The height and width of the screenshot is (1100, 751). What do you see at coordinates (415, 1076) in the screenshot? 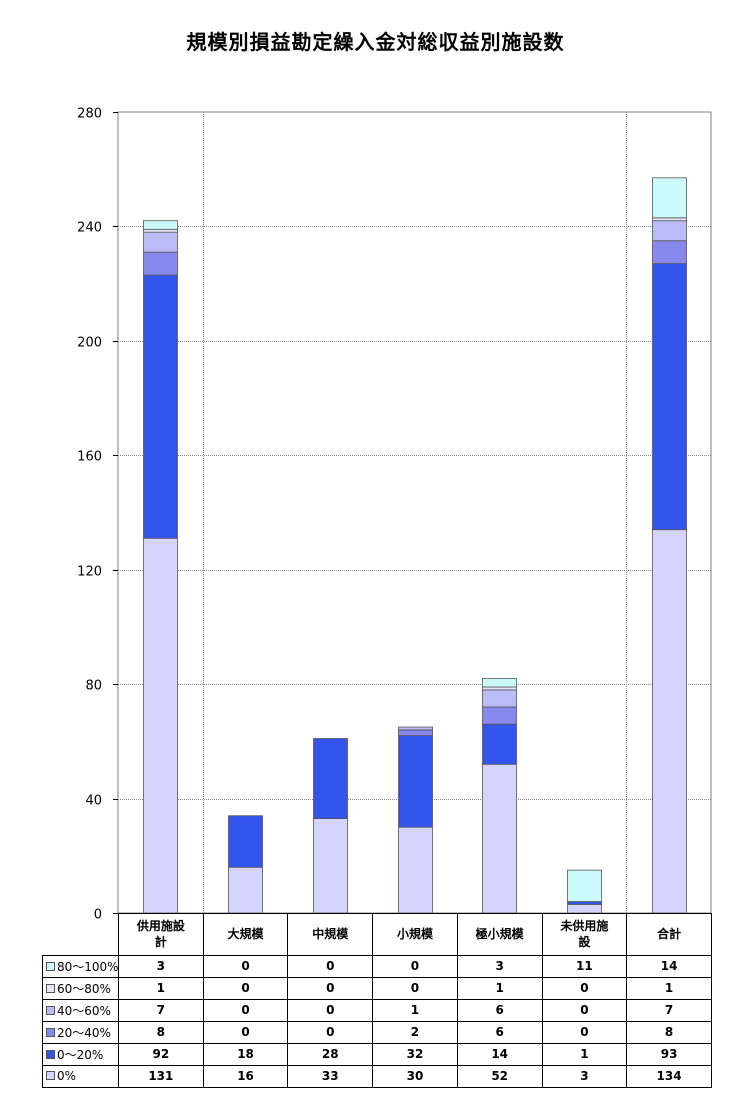
I see `data-cell: 30` at bounding box center [415, 1076].